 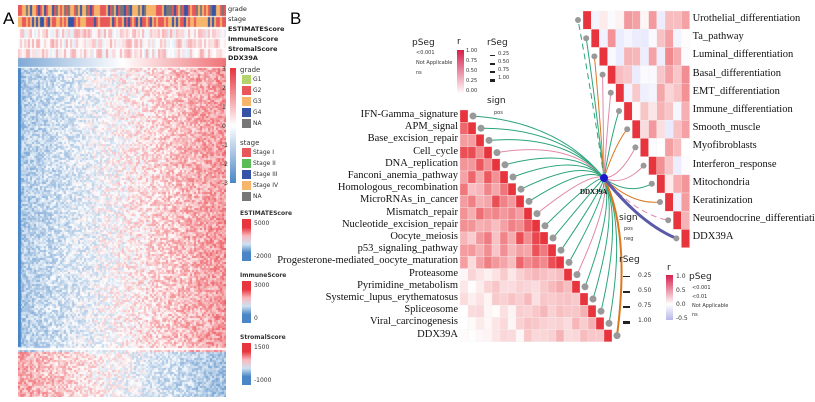 What do you see at coordinates (472, 71) in the screenshot?
I see `r-tick: 0.50` at bounding box center [472, 71].